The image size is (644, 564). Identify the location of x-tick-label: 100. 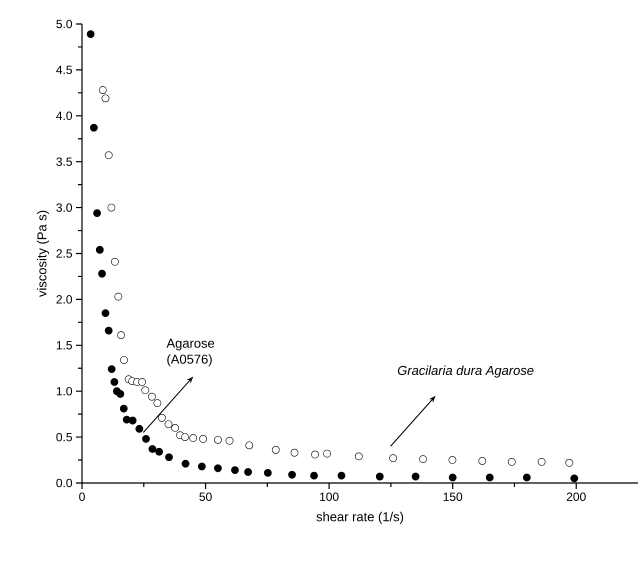
(329, 496).